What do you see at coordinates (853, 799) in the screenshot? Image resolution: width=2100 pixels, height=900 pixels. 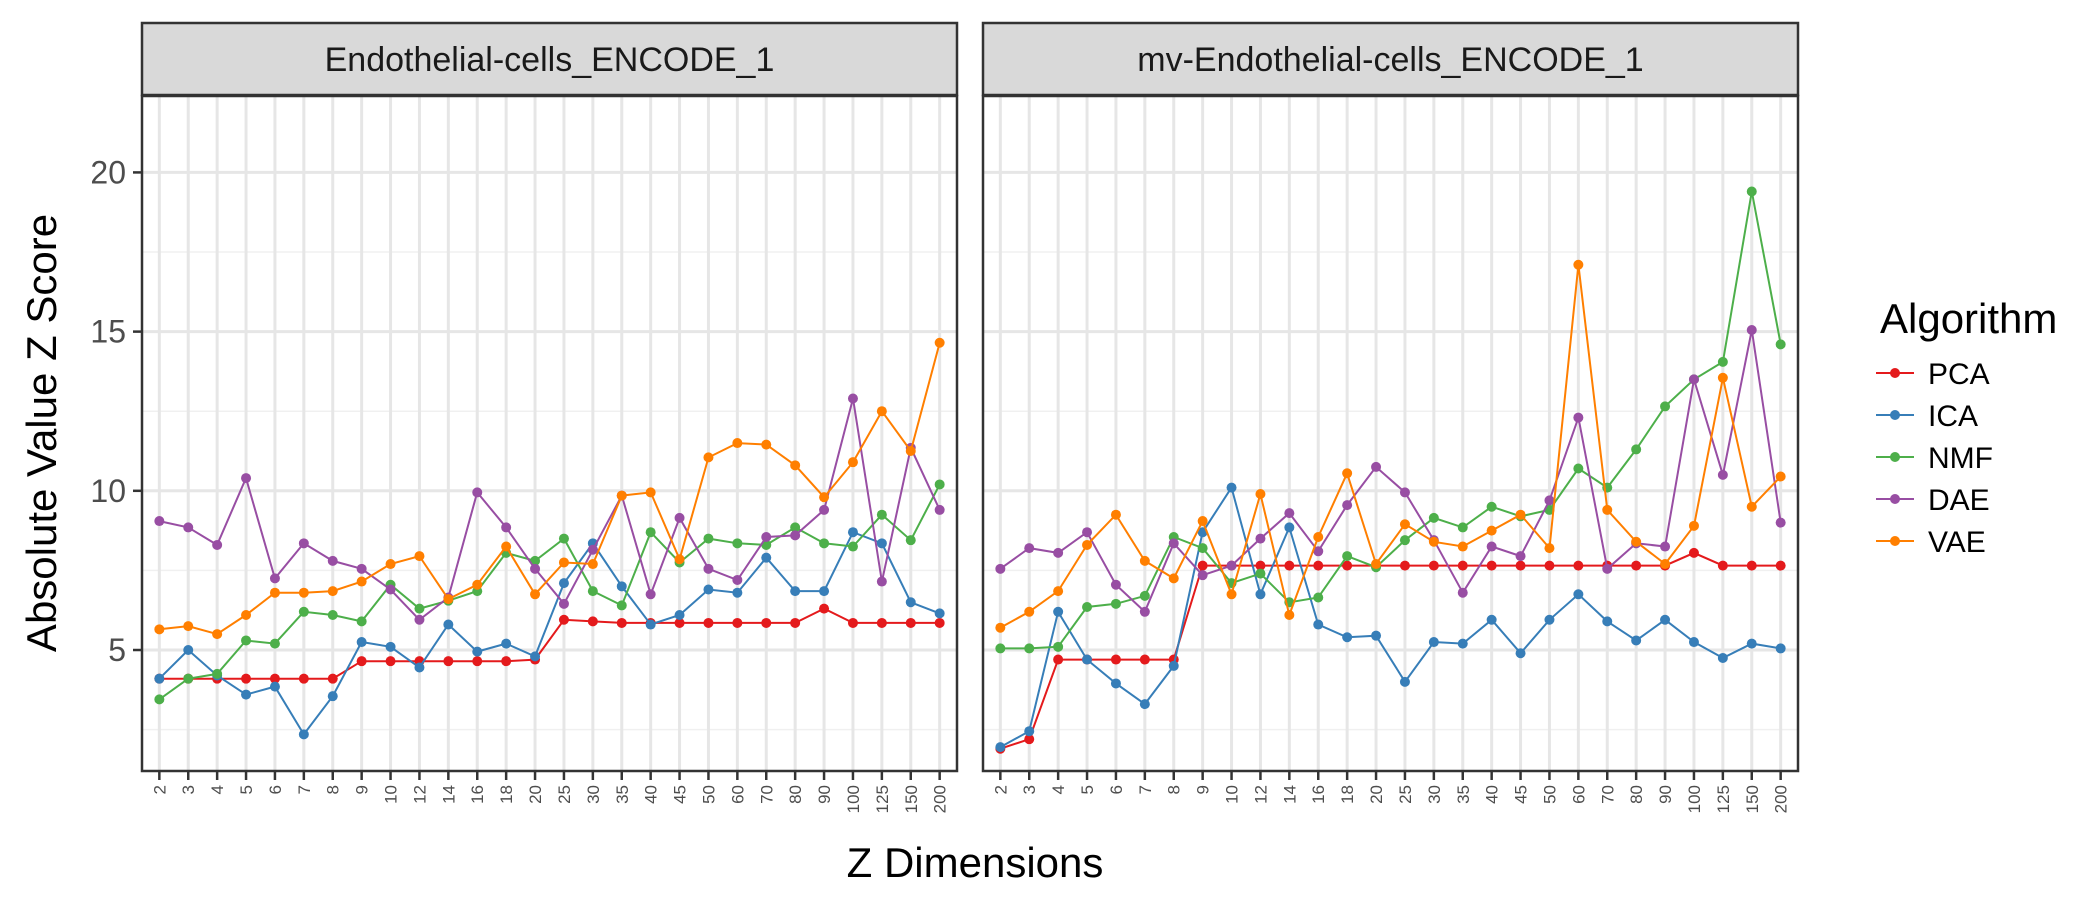 I see `x-tick-label: 100` at bounding box center [853, 799].